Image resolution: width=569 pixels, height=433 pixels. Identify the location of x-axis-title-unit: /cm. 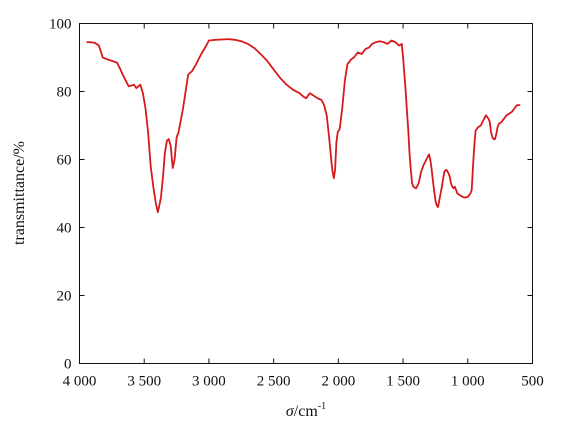
(306, 411).